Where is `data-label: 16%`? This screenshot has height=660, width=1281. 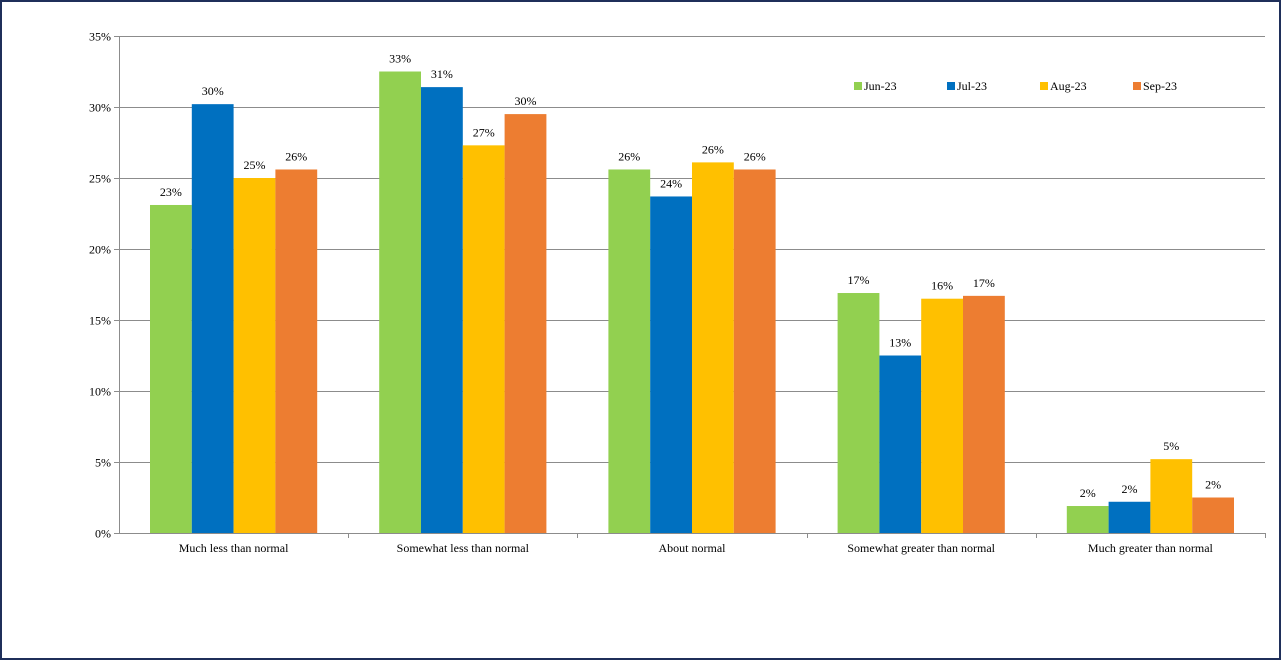
data-label: 16% is located at coordinates (942, 286).